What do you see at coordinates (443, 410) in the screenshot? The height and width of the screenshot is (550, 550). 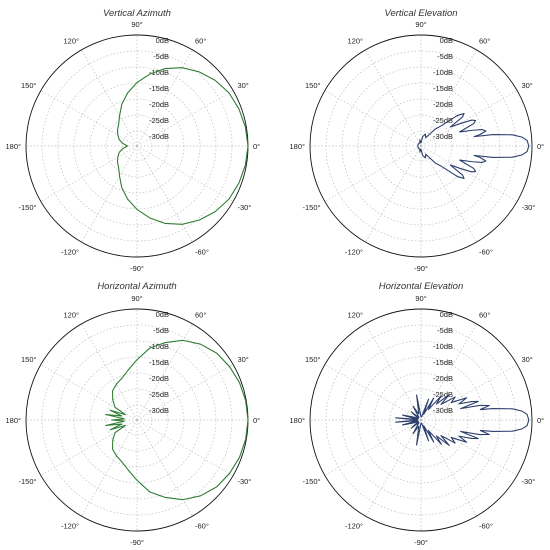 I see `radial-tick-label: -30dB` at bounding box center [443, 410].